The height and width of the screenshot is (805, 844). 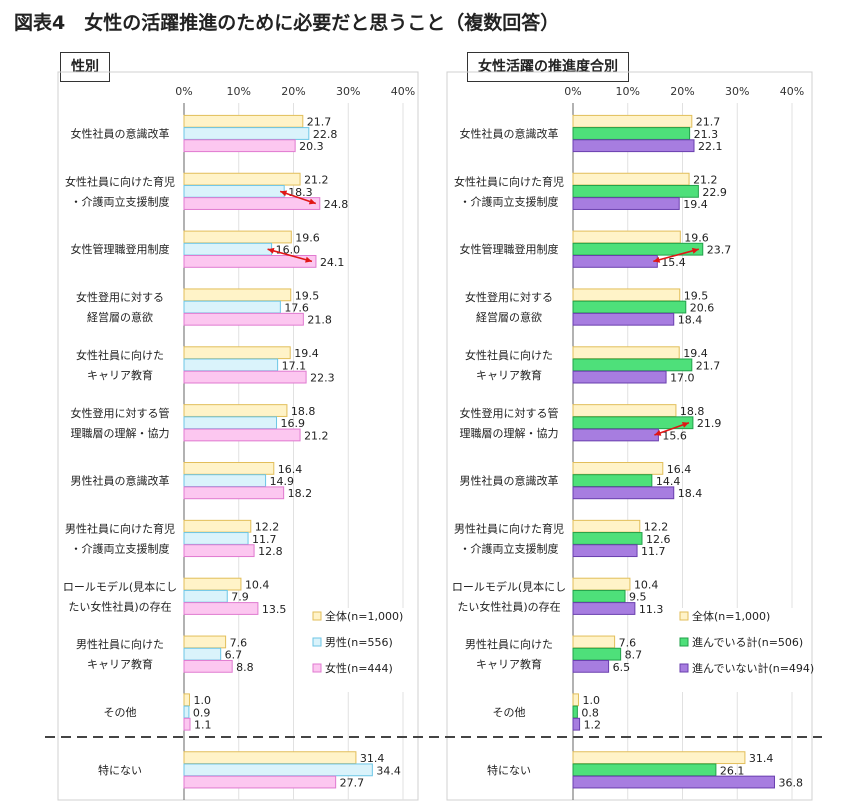 What do you see at coordinates (120, 413) in the screenshot?
I see `category-label: 女性登用に対する管` at bounding box center [120, 413].